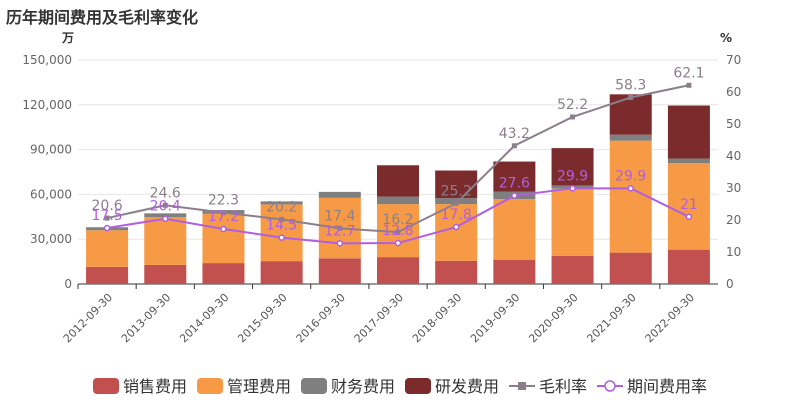 The image size is (800, 400). What do you see at coordinates (363, 386) in the screenshot?
I see `legend-label: 财务费用` at bounding box center [363, 386].